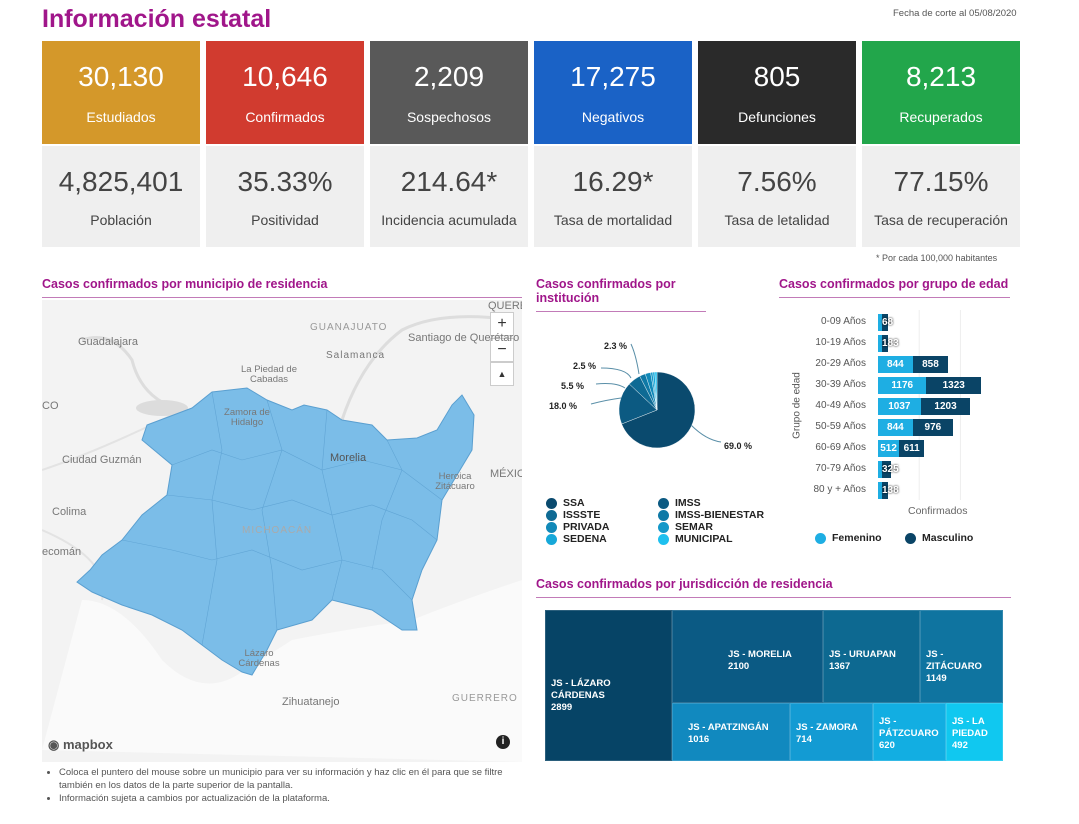  What do you see at coordinates (840, 468) in the screenshot?
I see `age-category-label: 70-79 Años` at bounding box center [840, 468].